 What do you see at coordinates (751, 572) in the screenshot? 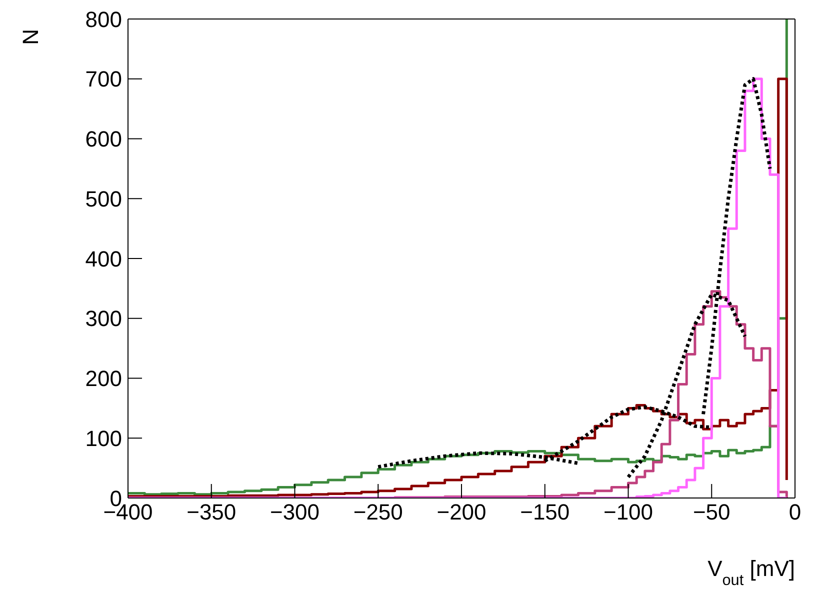
I see `x-axis-title: V$_{out}$ [mV]` at bounding box center [751, 572].